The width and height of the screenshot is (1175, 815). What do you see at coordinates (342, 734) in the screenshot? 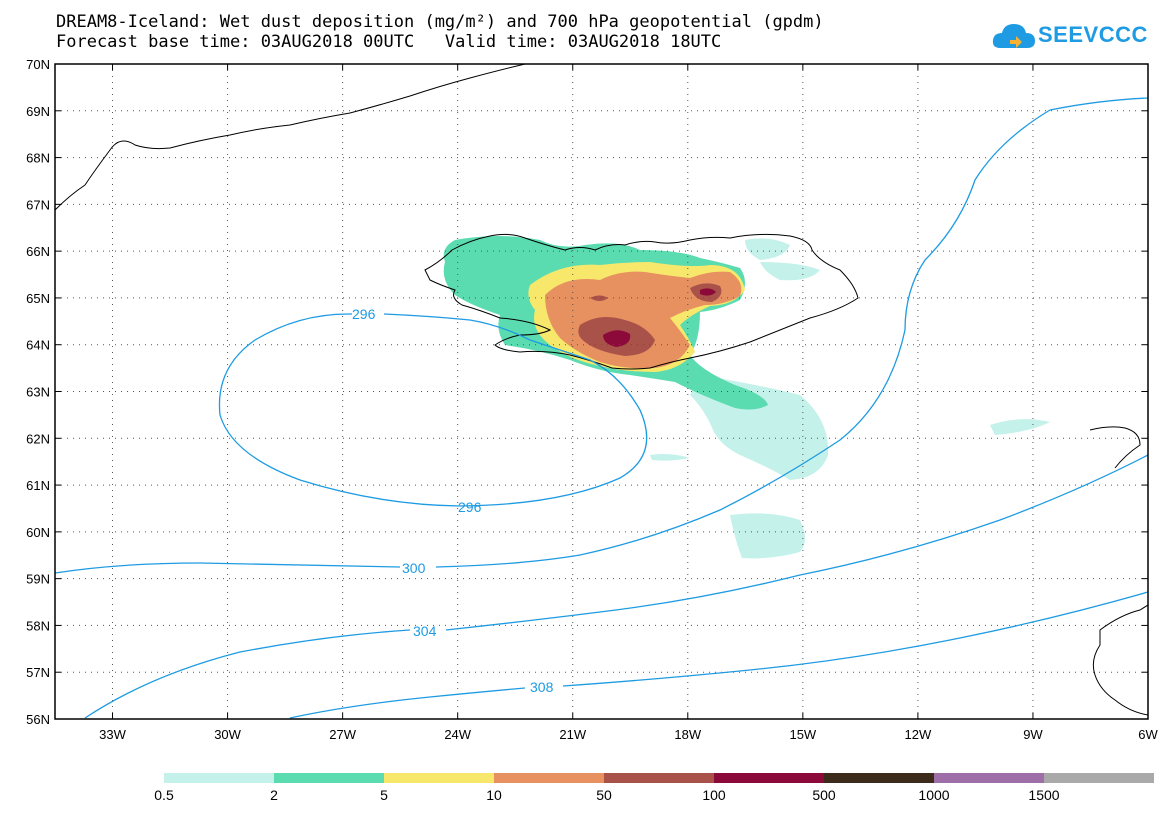
I see `lon-label: 27W` at bounding box center [342, 734].